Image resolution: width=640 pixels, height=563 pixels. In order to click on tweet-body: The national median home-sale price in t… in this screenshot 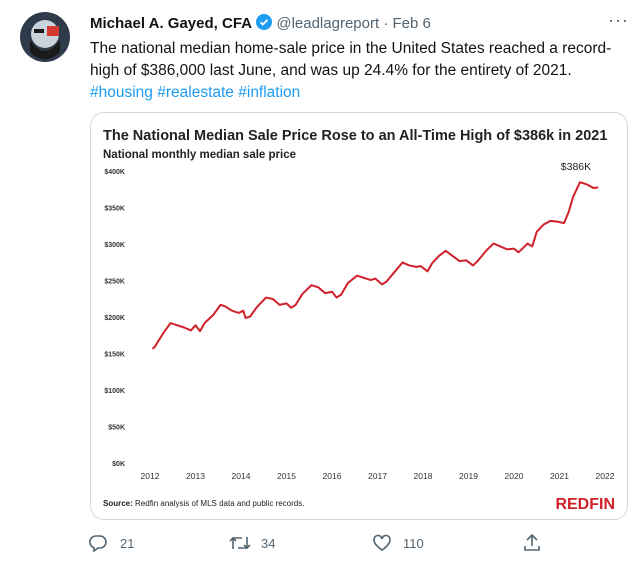, I will do `click(351, 59)`.